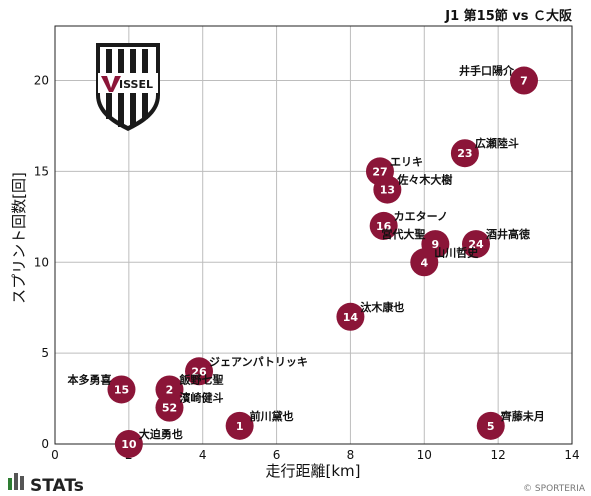 The height and width of the screenshot is (496, 591). I want to click on y-tick-label: 5, so click(45, 353).